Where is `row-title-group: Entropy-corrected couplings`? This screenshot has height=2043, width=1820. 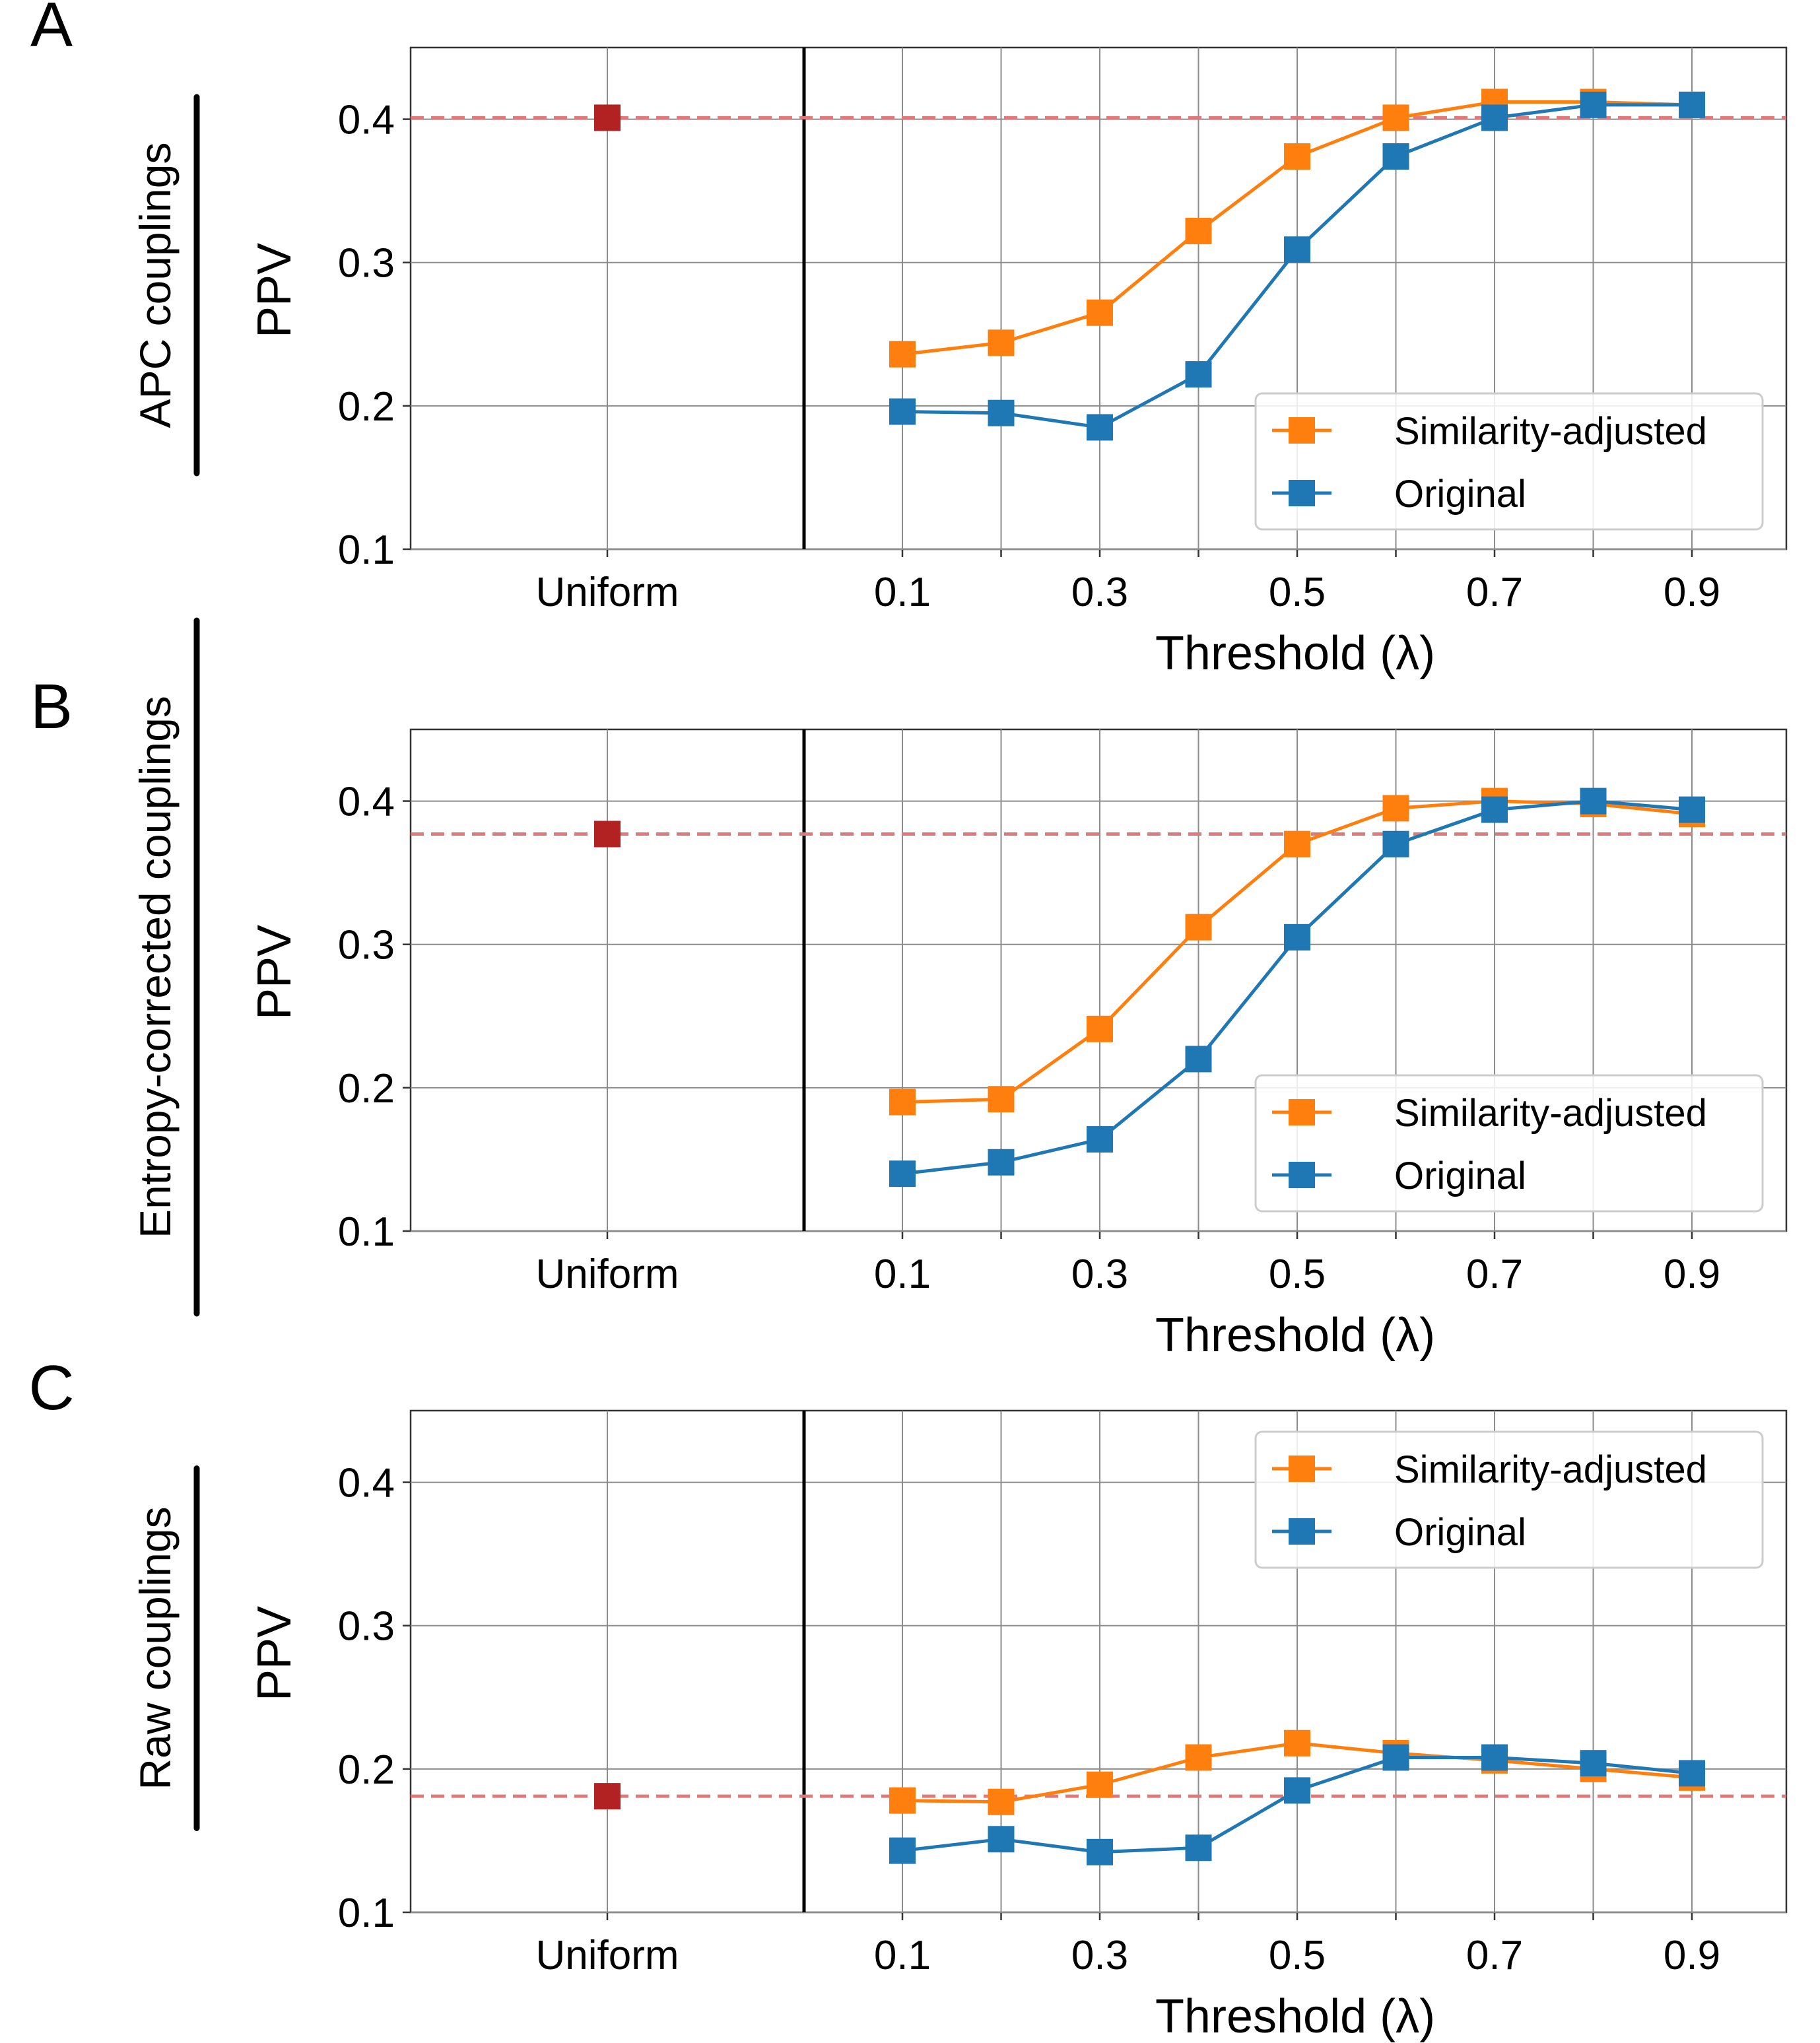 row-title-group: Entropy-corrected couplings is located at coordinates (165, 967).